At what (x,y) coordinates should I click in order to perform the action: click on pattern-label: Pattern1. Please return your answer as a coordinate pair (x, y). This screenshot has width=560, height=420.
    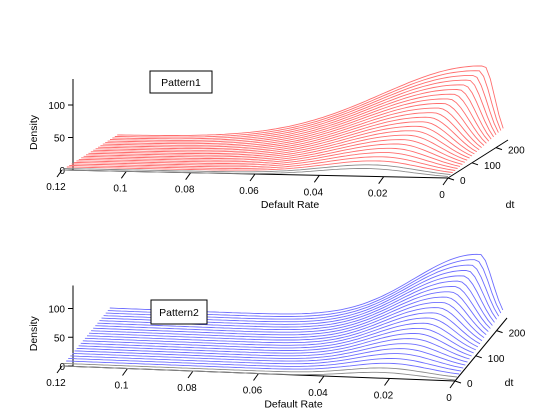
    Looking at the image, I should click on (181, 83).